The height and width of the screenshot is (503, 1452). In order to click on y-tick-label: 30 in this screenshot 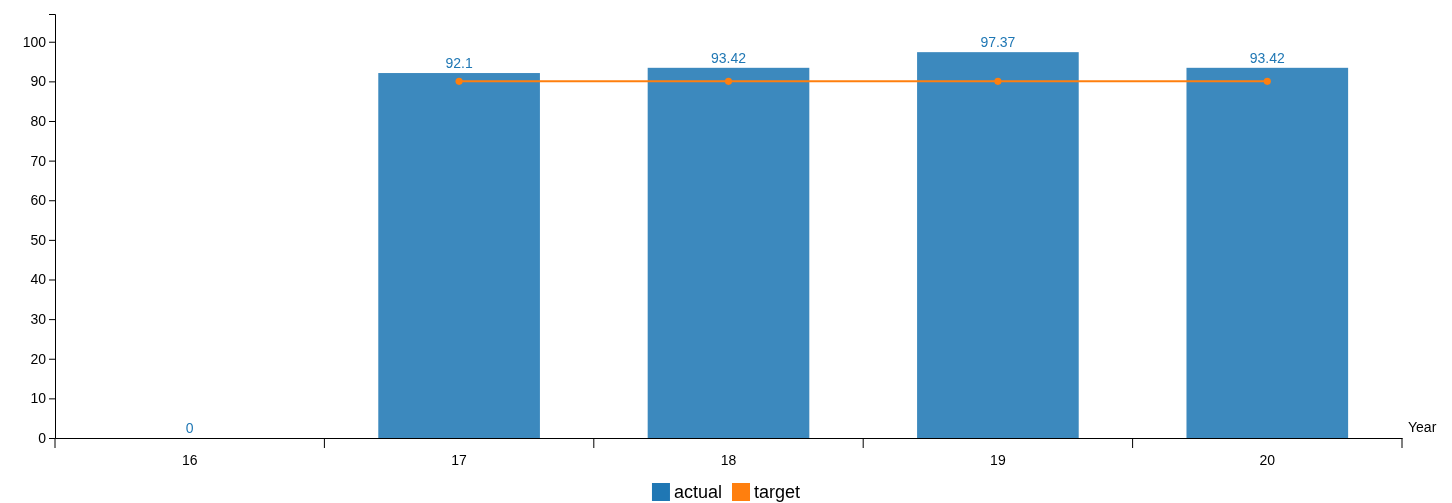, I will do `click(38, 319)`.